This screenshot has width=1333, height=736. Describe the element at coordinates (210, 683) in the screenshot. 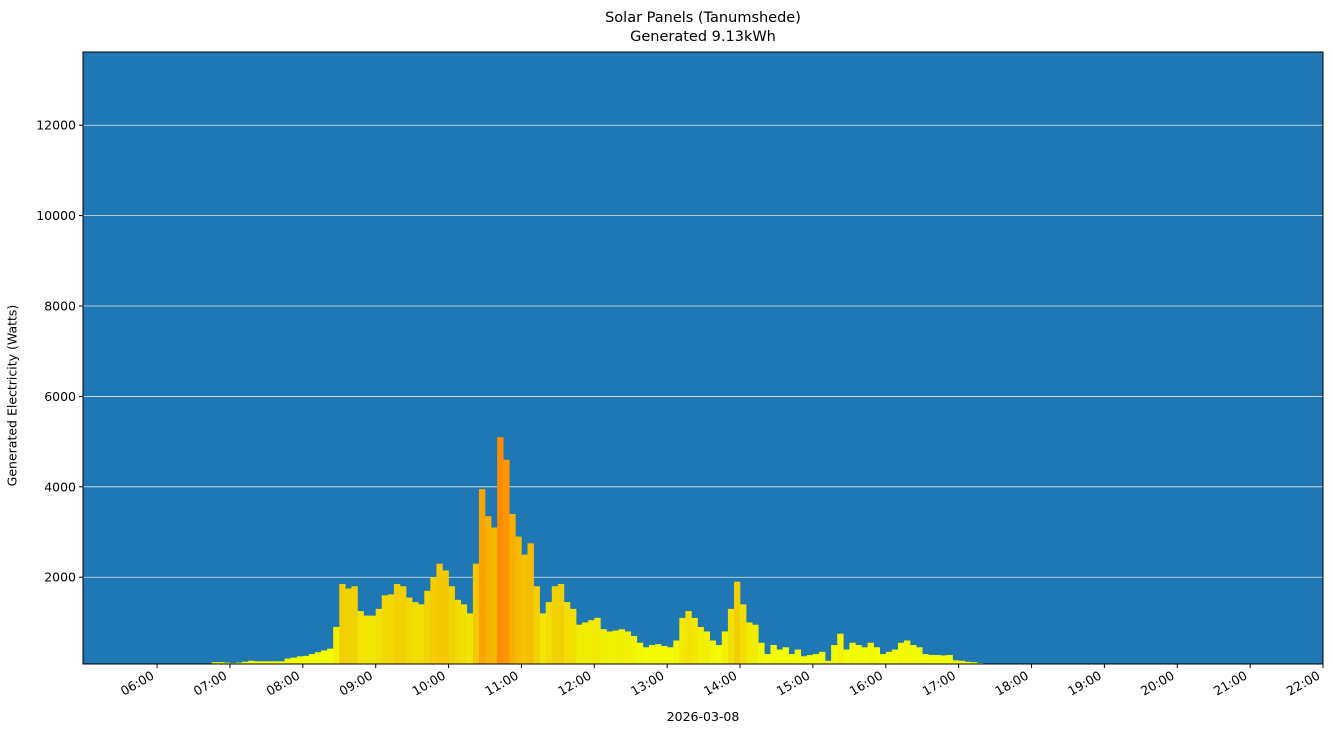

I see `x-tick-label: 07:00` at that location.